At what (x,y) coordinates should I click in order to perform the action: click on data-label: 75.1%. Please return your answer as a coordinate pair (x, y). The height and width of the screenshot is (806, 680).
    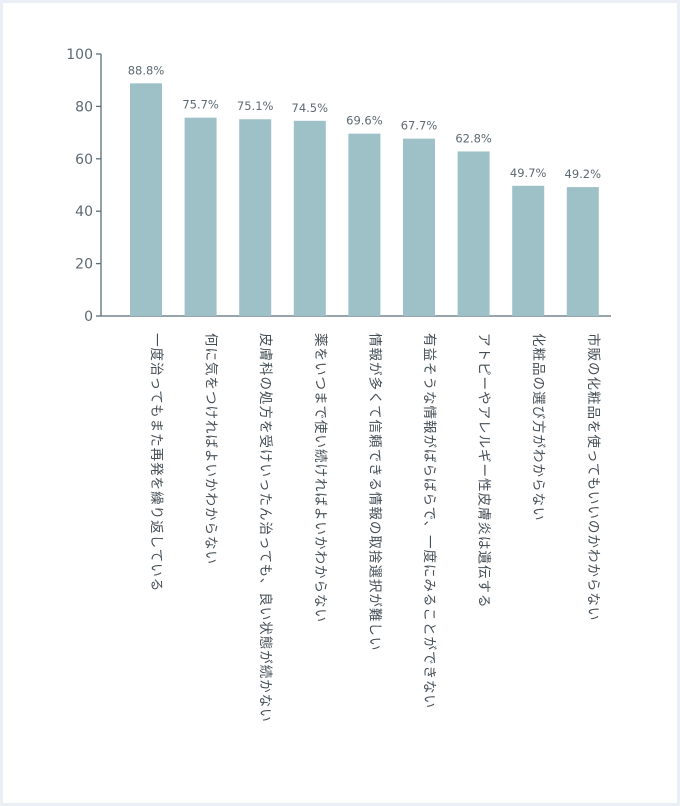
    Looking at the image, I should click on (255, 106).